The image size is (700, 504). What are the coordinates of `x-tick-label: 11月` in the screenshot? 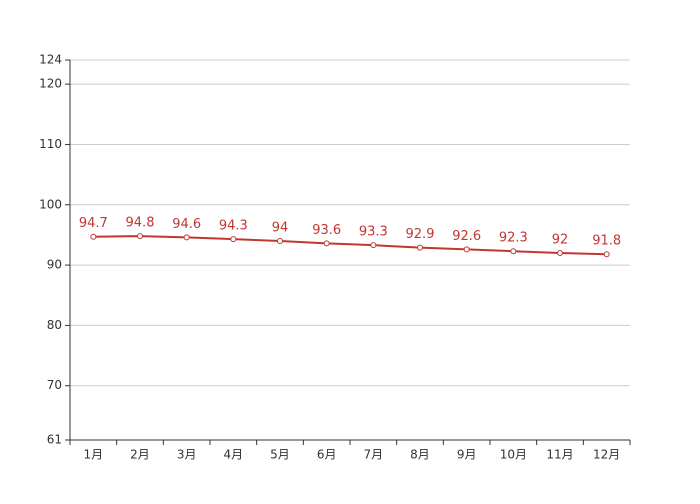 It's located at (559, 455).